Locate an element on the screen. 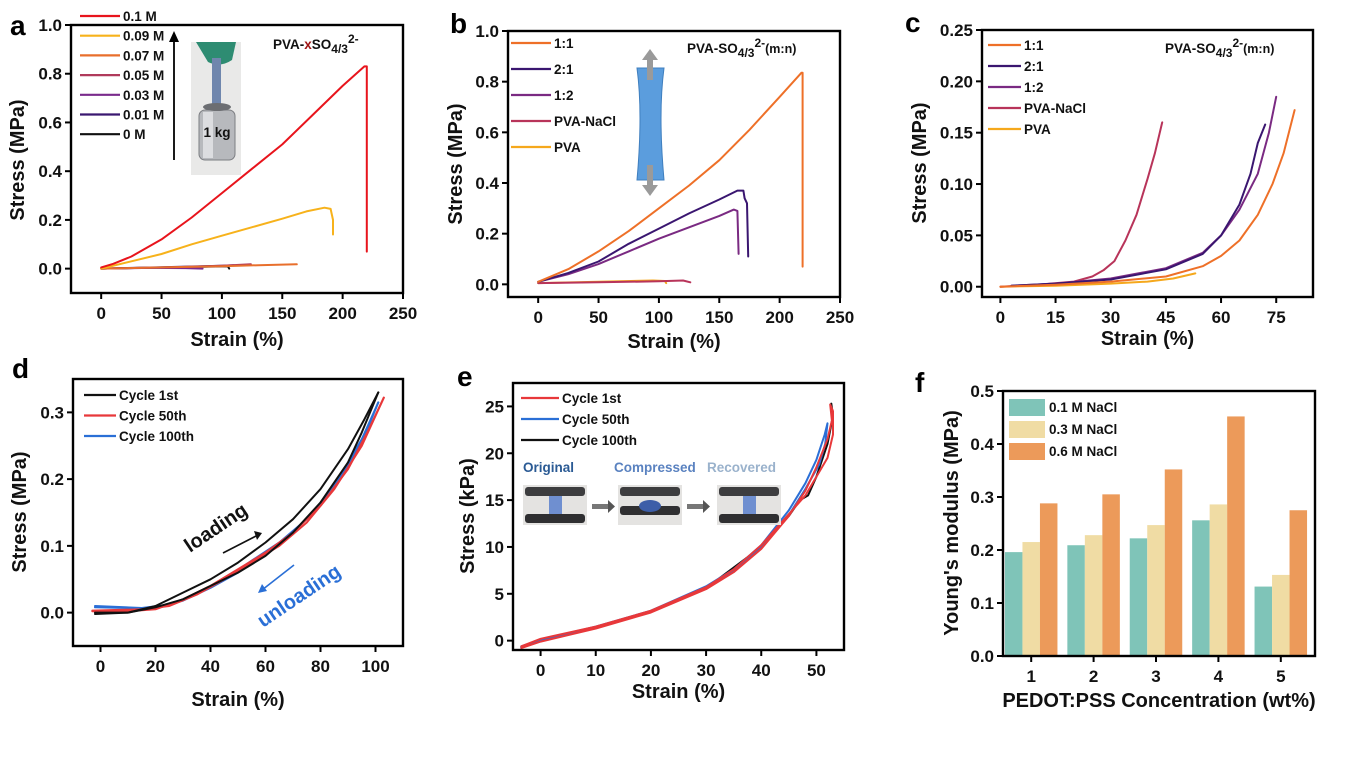 This screenshot has height=762, width=1354. x-tick-label: 100 is located at coordinates (659, 317).